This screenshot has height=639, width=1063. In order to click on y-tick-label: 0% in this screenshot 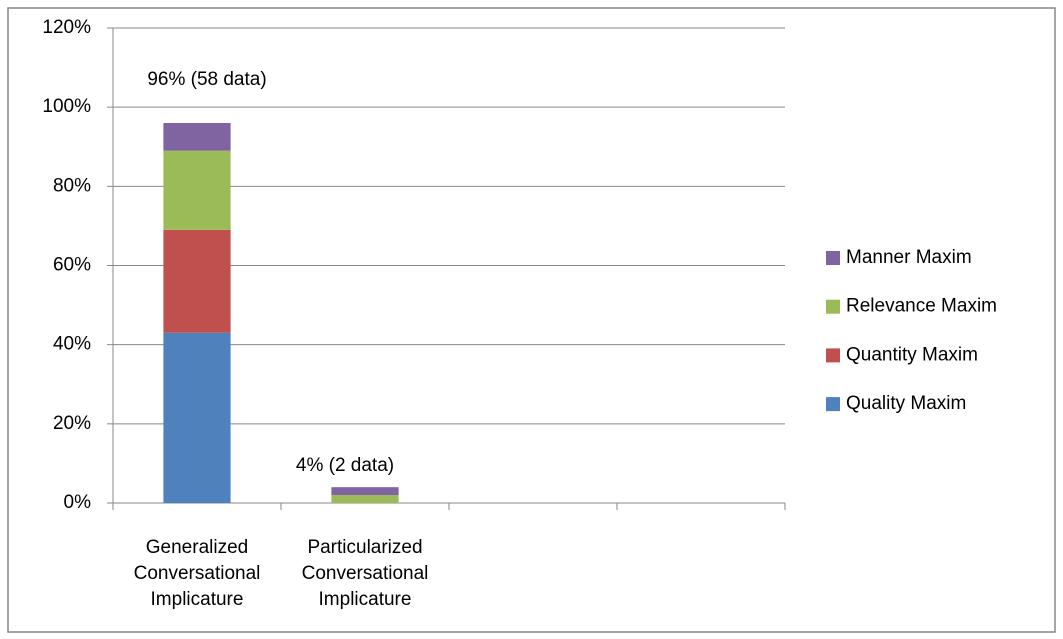, I will do `click(78, 502)`.